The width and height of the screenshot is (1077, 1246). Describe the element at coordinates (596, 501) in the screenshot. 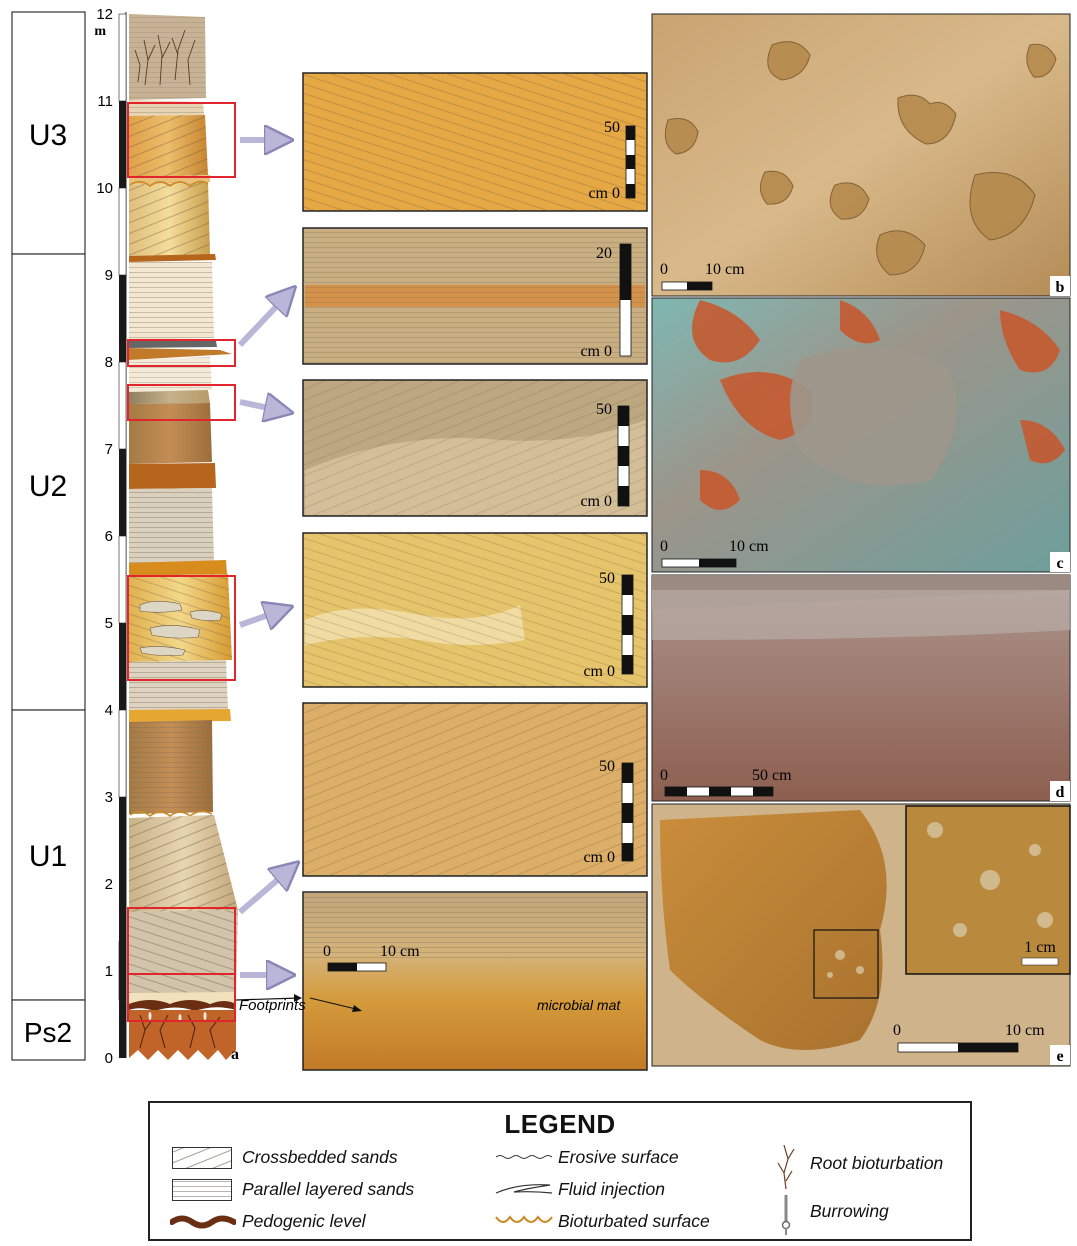

I see `scale-bar-3-bottom: cm 0` at that location.